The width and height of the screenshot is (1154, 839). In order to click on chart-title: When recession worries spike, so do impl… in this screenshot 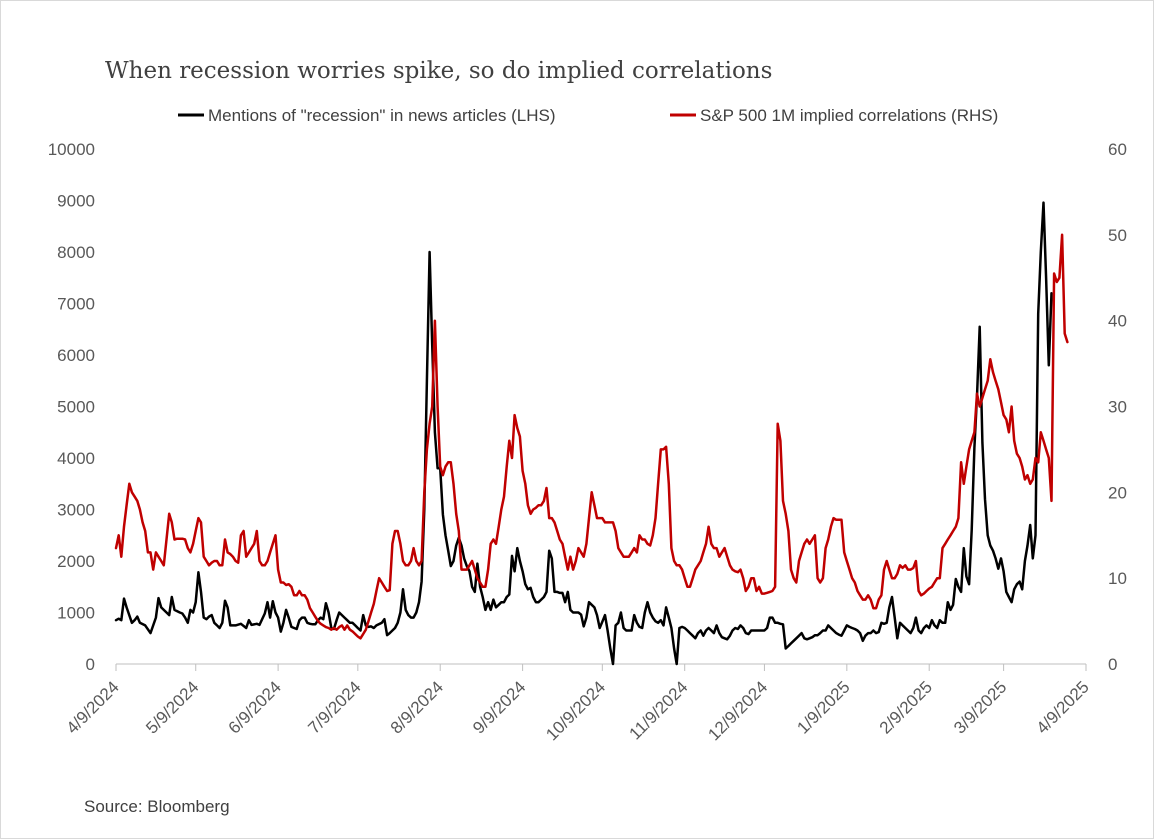, I will do `click(439, 71)`.